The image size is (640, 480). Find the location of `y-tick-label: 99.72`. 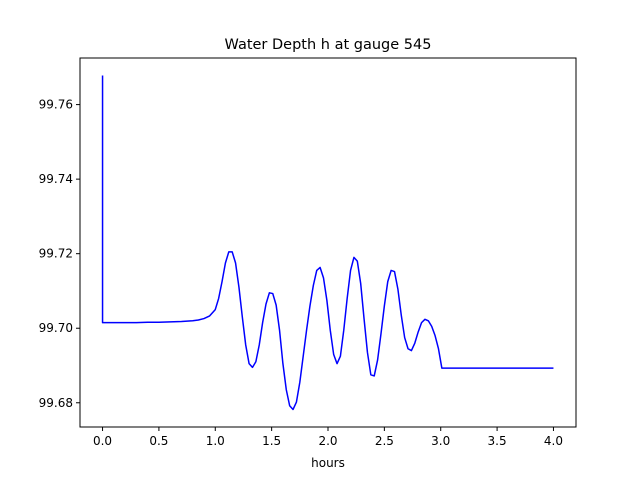

y-tick-label: 99.72 is located at coordinates (56, 254).